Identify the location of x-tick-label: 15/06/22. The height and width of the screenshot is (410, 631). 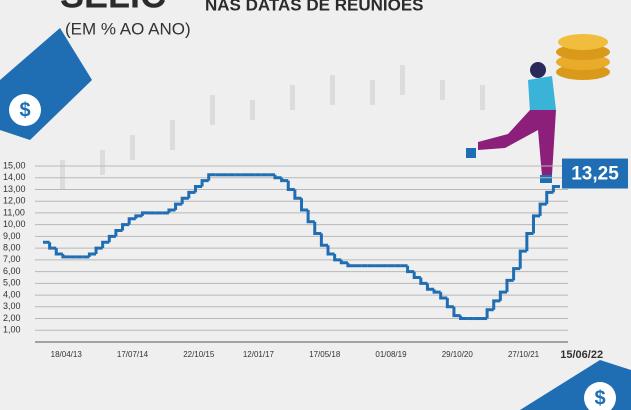
(581, 355).